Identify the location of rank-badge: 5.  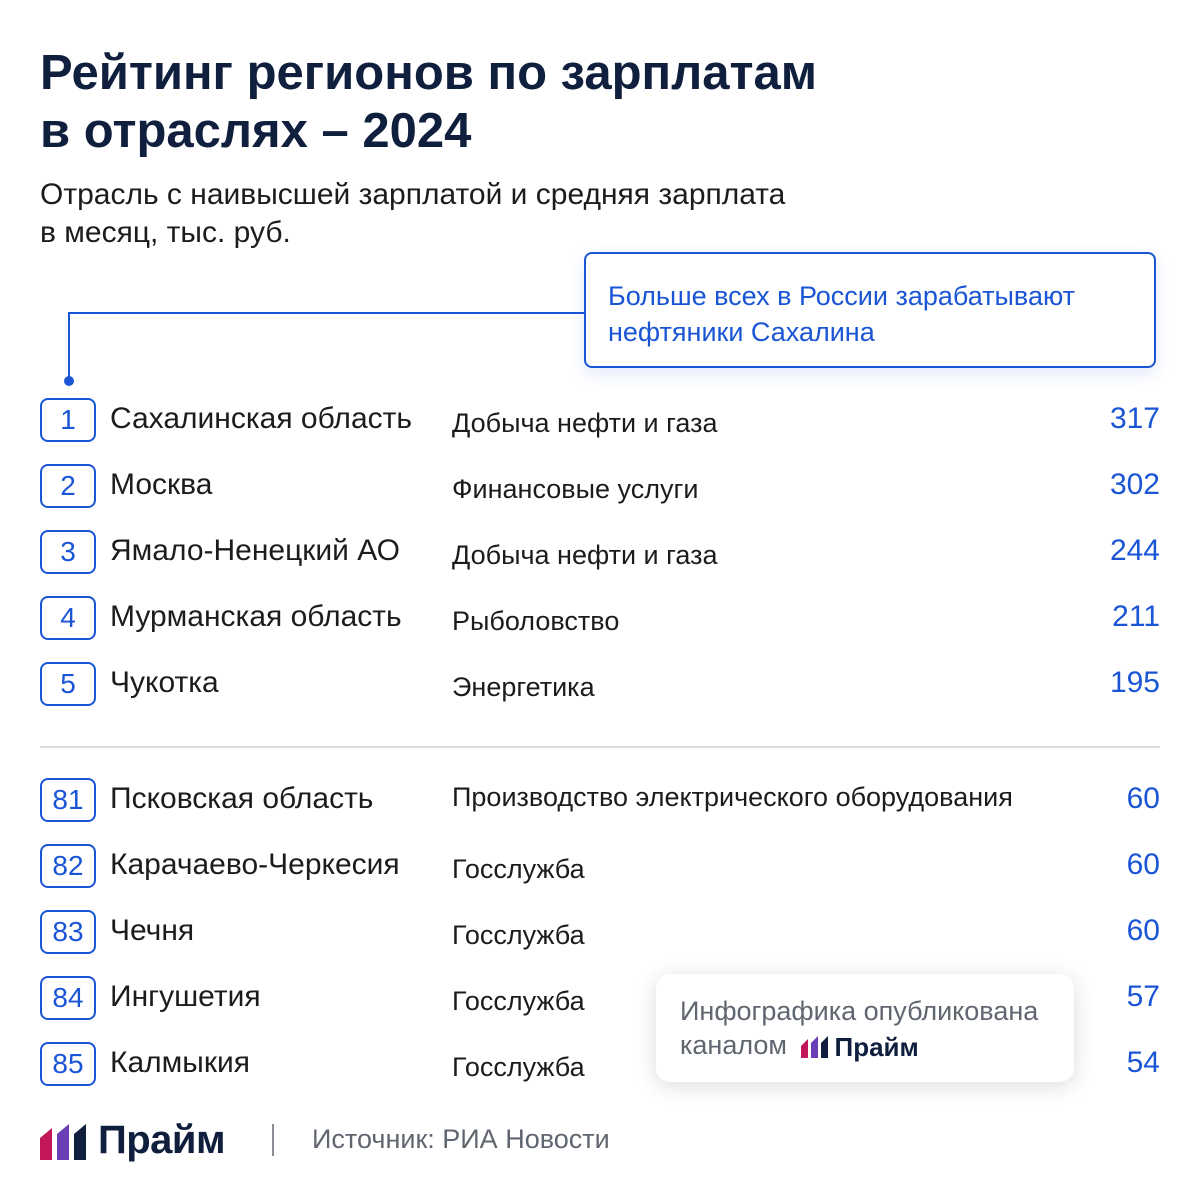
(68, 684).